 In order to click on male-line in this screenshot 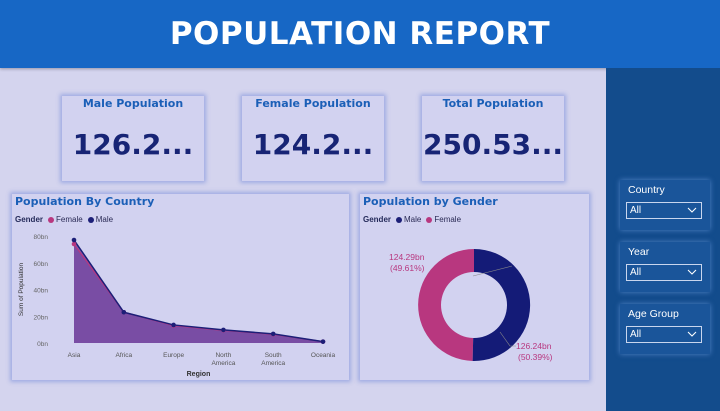, I will do `click(198, 291)`.